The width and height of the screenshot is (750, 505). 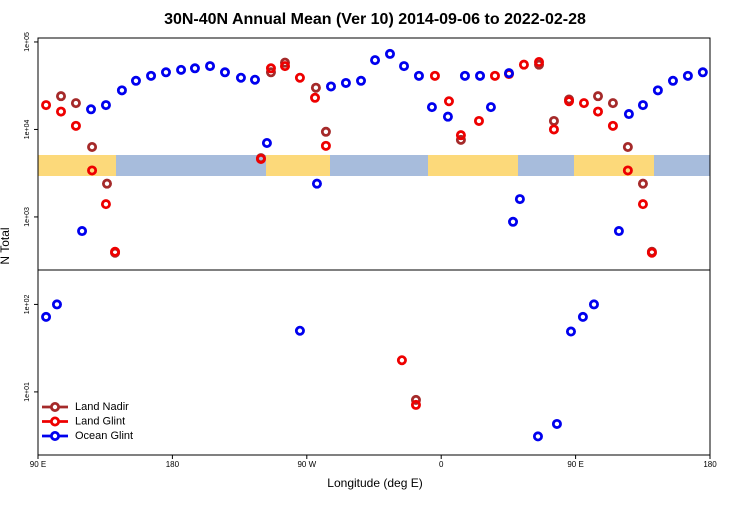 What do you see at coordinates (374, 483) in the screenshot?
I see `x-axis-label: Longitude (deg E)` at bounding box center [374, 483].